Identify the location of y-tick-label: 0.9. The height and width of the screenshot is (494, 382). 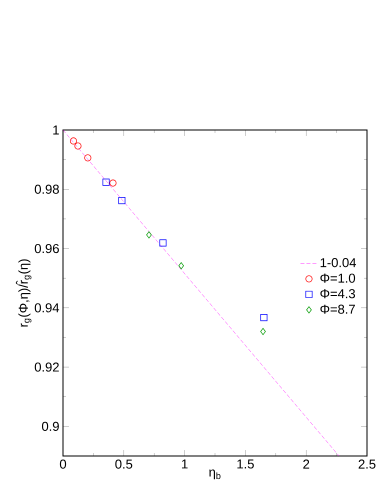
(50, 426).